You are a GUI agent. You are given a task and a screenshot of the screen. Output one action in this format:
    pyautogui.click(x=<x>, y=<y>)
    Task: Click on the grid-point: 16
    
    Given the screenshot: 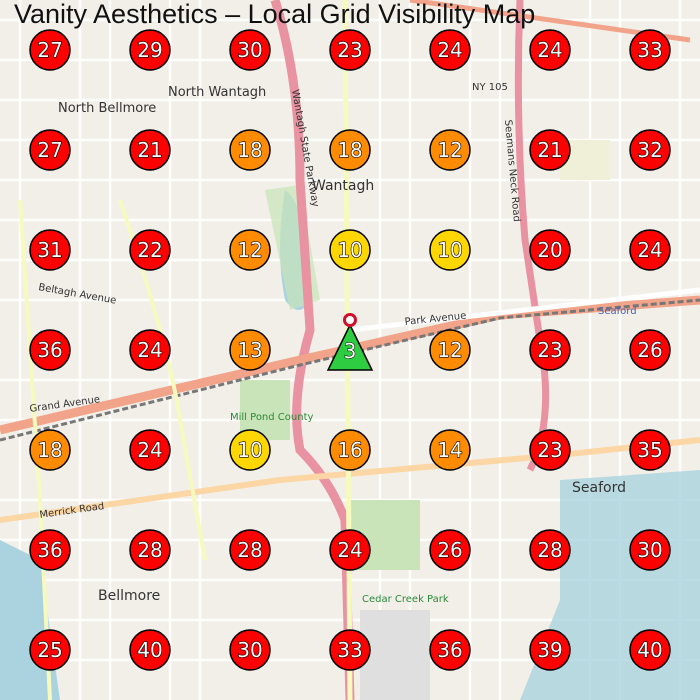 What is the action you would take?
    pyautogui.click(x=350, y=450)
    